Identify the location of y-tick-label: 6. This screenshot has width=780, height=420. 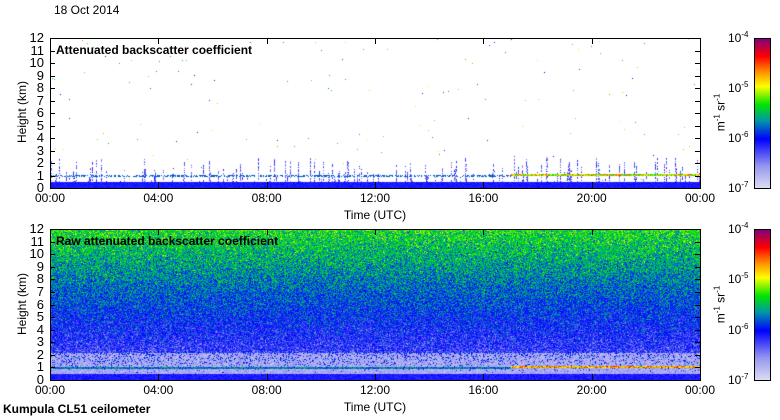
(40, 112).